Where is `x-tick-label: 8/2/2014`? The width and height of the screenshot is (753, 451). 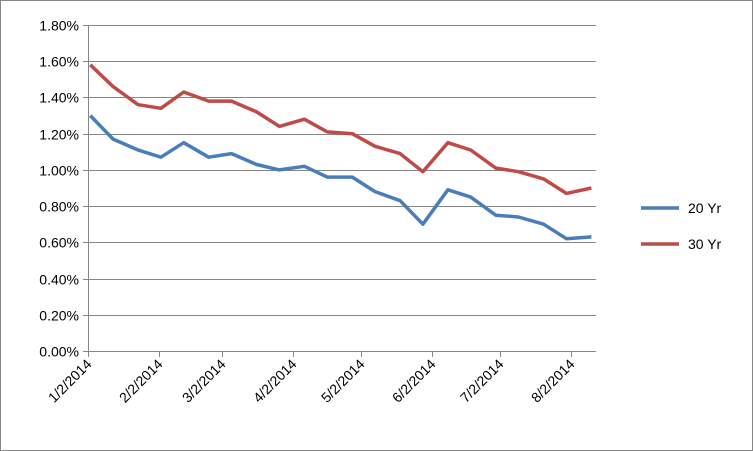 x-tick-label: 8/2/2014 is located at coordinates (553, 381).